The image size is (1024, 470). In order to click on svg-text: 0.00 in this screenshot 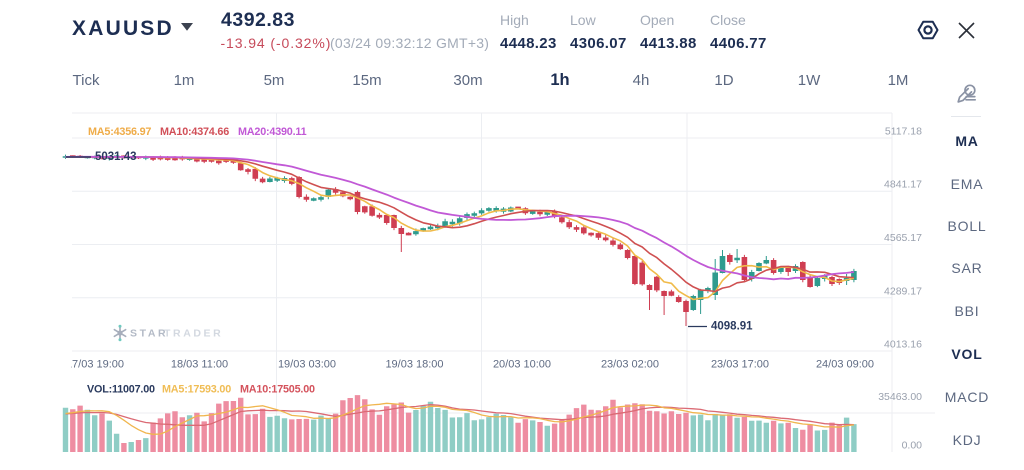, I will do `click(912, 446)`.